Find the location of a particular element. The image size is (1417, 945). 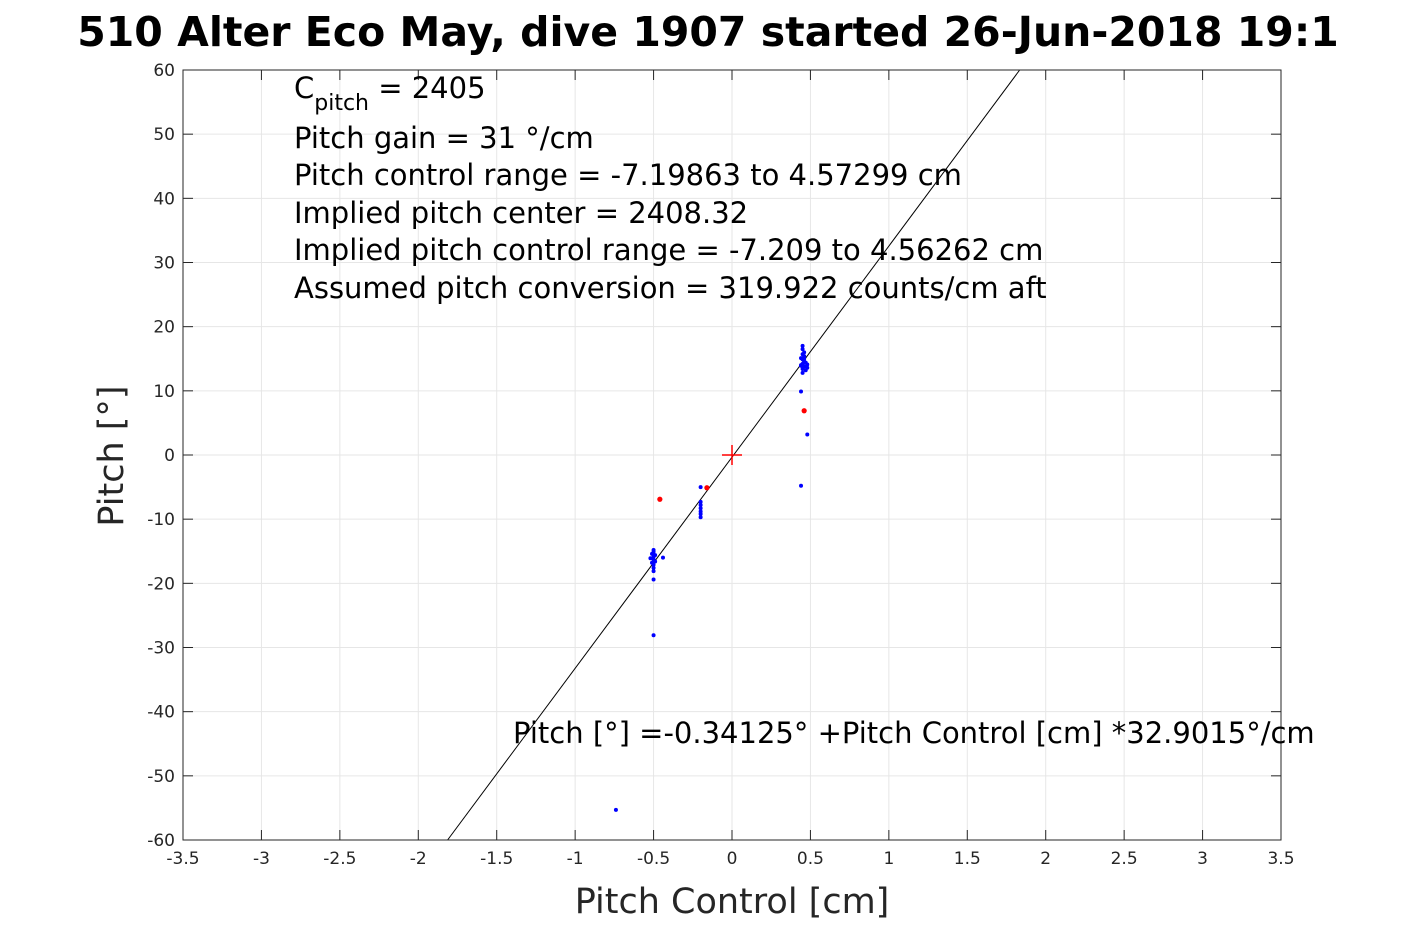

x-tick-label: 2 is located at coordinates (1045, 859).